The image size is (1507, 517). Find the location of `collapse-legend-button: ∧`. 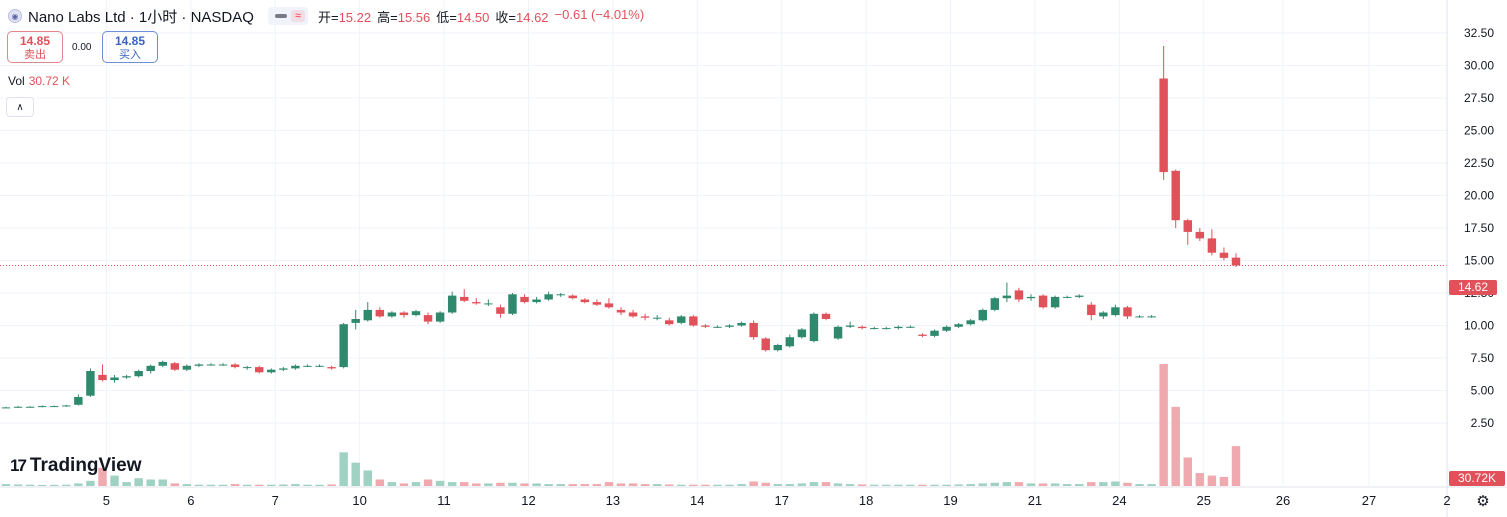

collapse-legend-button: ∧ is located at coordinates (20, 107).